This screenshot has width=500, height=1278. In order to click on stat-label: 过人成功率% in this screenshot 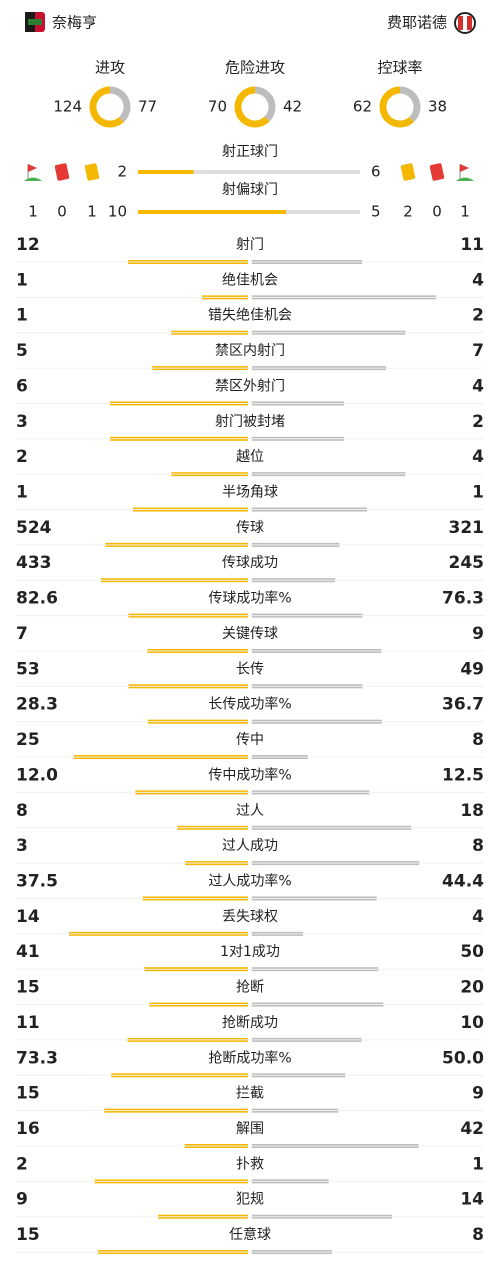, I will do `click(249, 880)`.